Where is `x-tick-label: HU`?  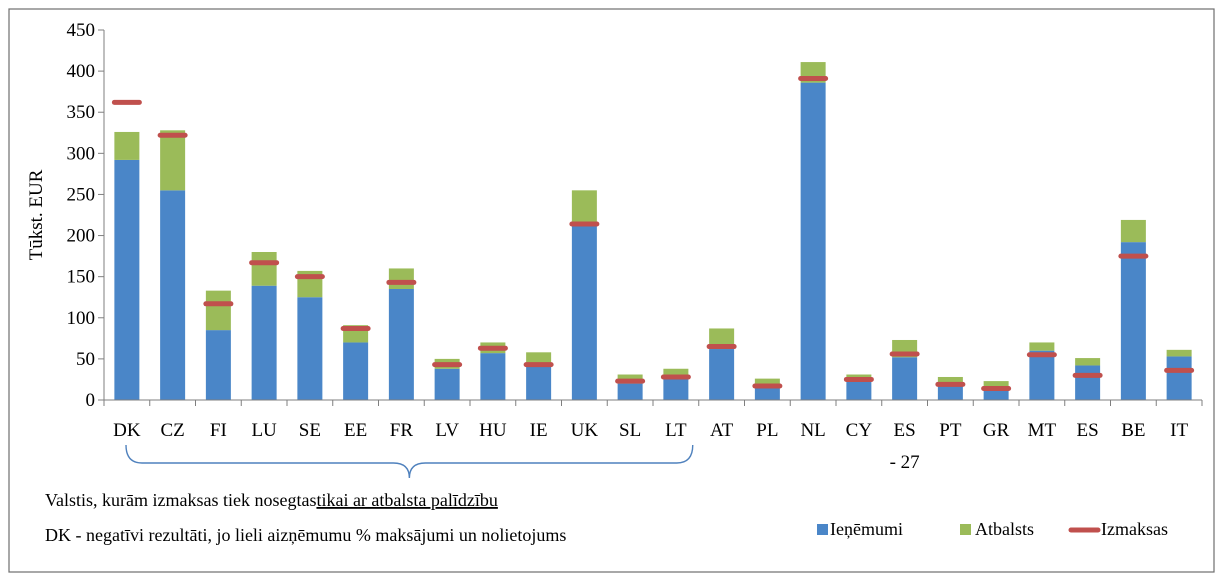 x-tick-label: HU is located at coordinates (493, 430).